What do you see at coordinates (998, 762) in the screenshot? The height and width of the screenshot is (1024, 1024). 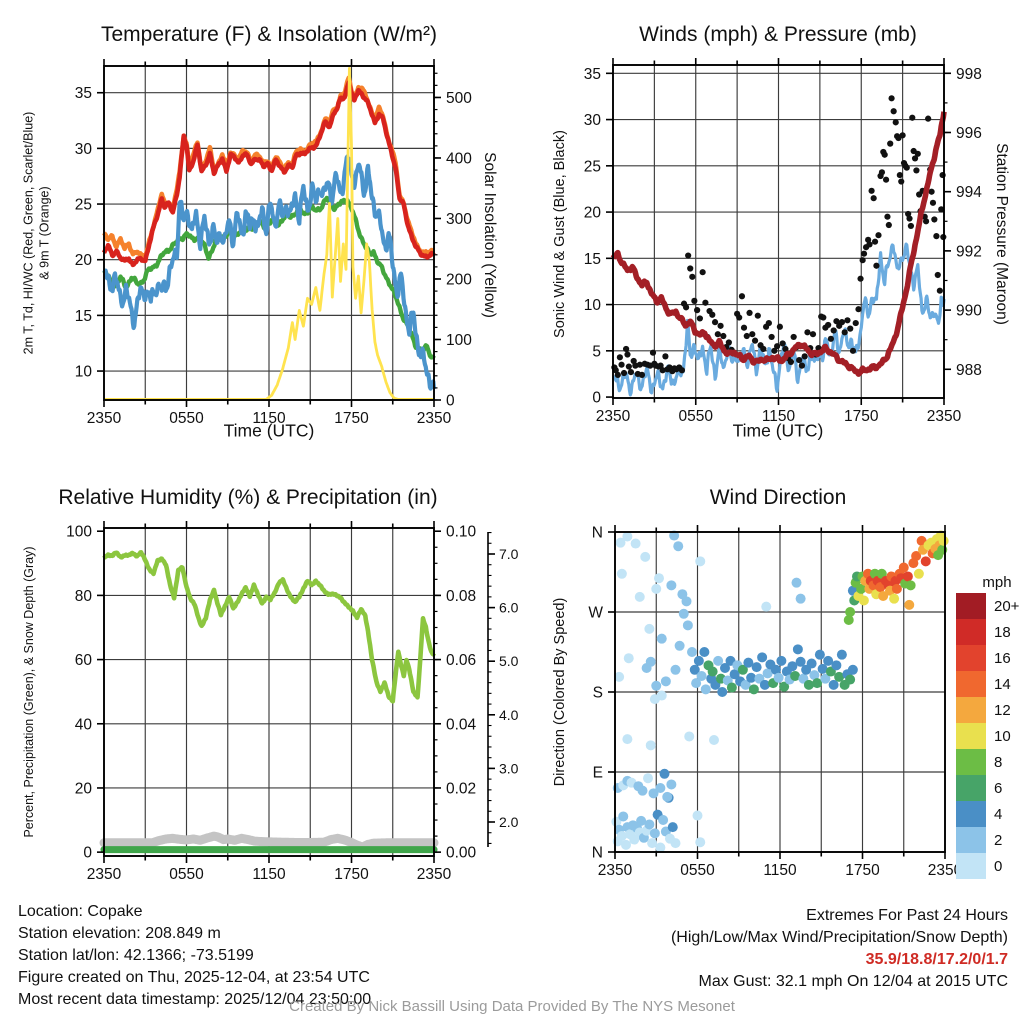 I see `legend-label: 8` at bounding box center [998, 762].